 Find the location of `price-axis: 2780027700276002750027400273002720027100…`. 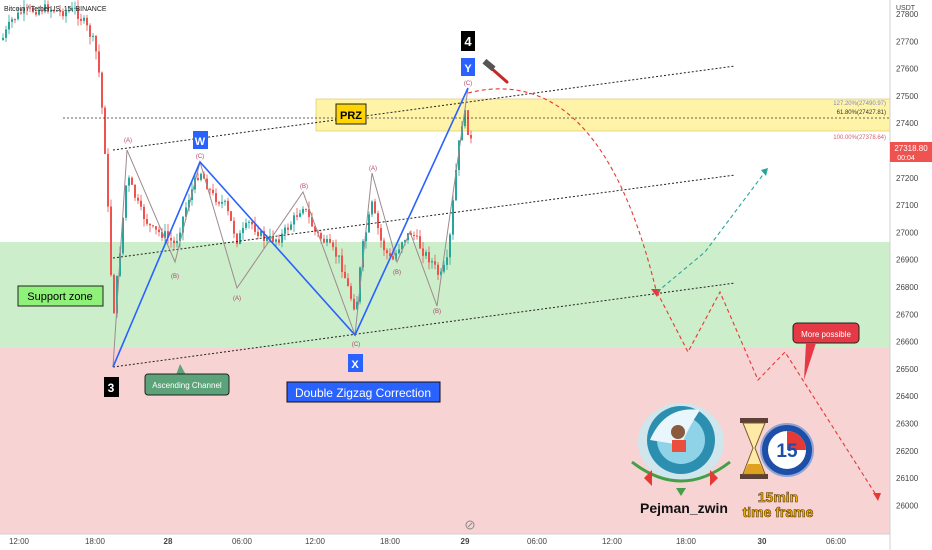

price-axis: 2780027700276002750027400273002720027100… is located at coordinates (907, 260).